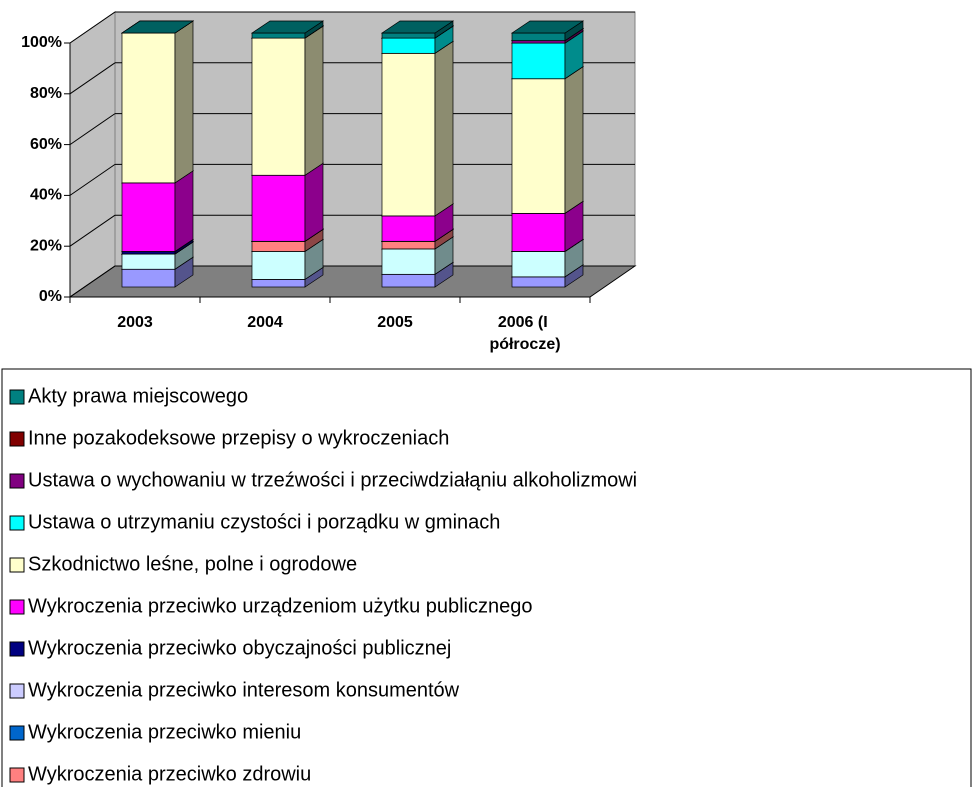  Describe the element at coordinates (164, 732) in the screenshot. I see `legend-label: Wykroczenia przeciwko mieniu` at that location.